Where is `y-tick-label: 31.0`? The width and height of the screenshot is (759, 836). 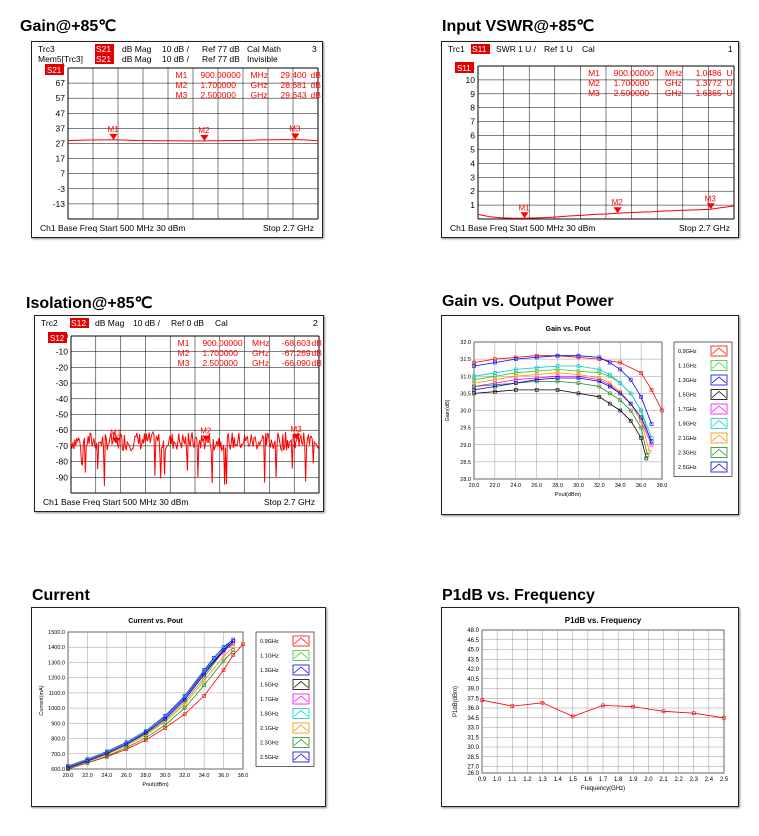 y-tick-label: 31.0 is located at coordinates (465, 377).